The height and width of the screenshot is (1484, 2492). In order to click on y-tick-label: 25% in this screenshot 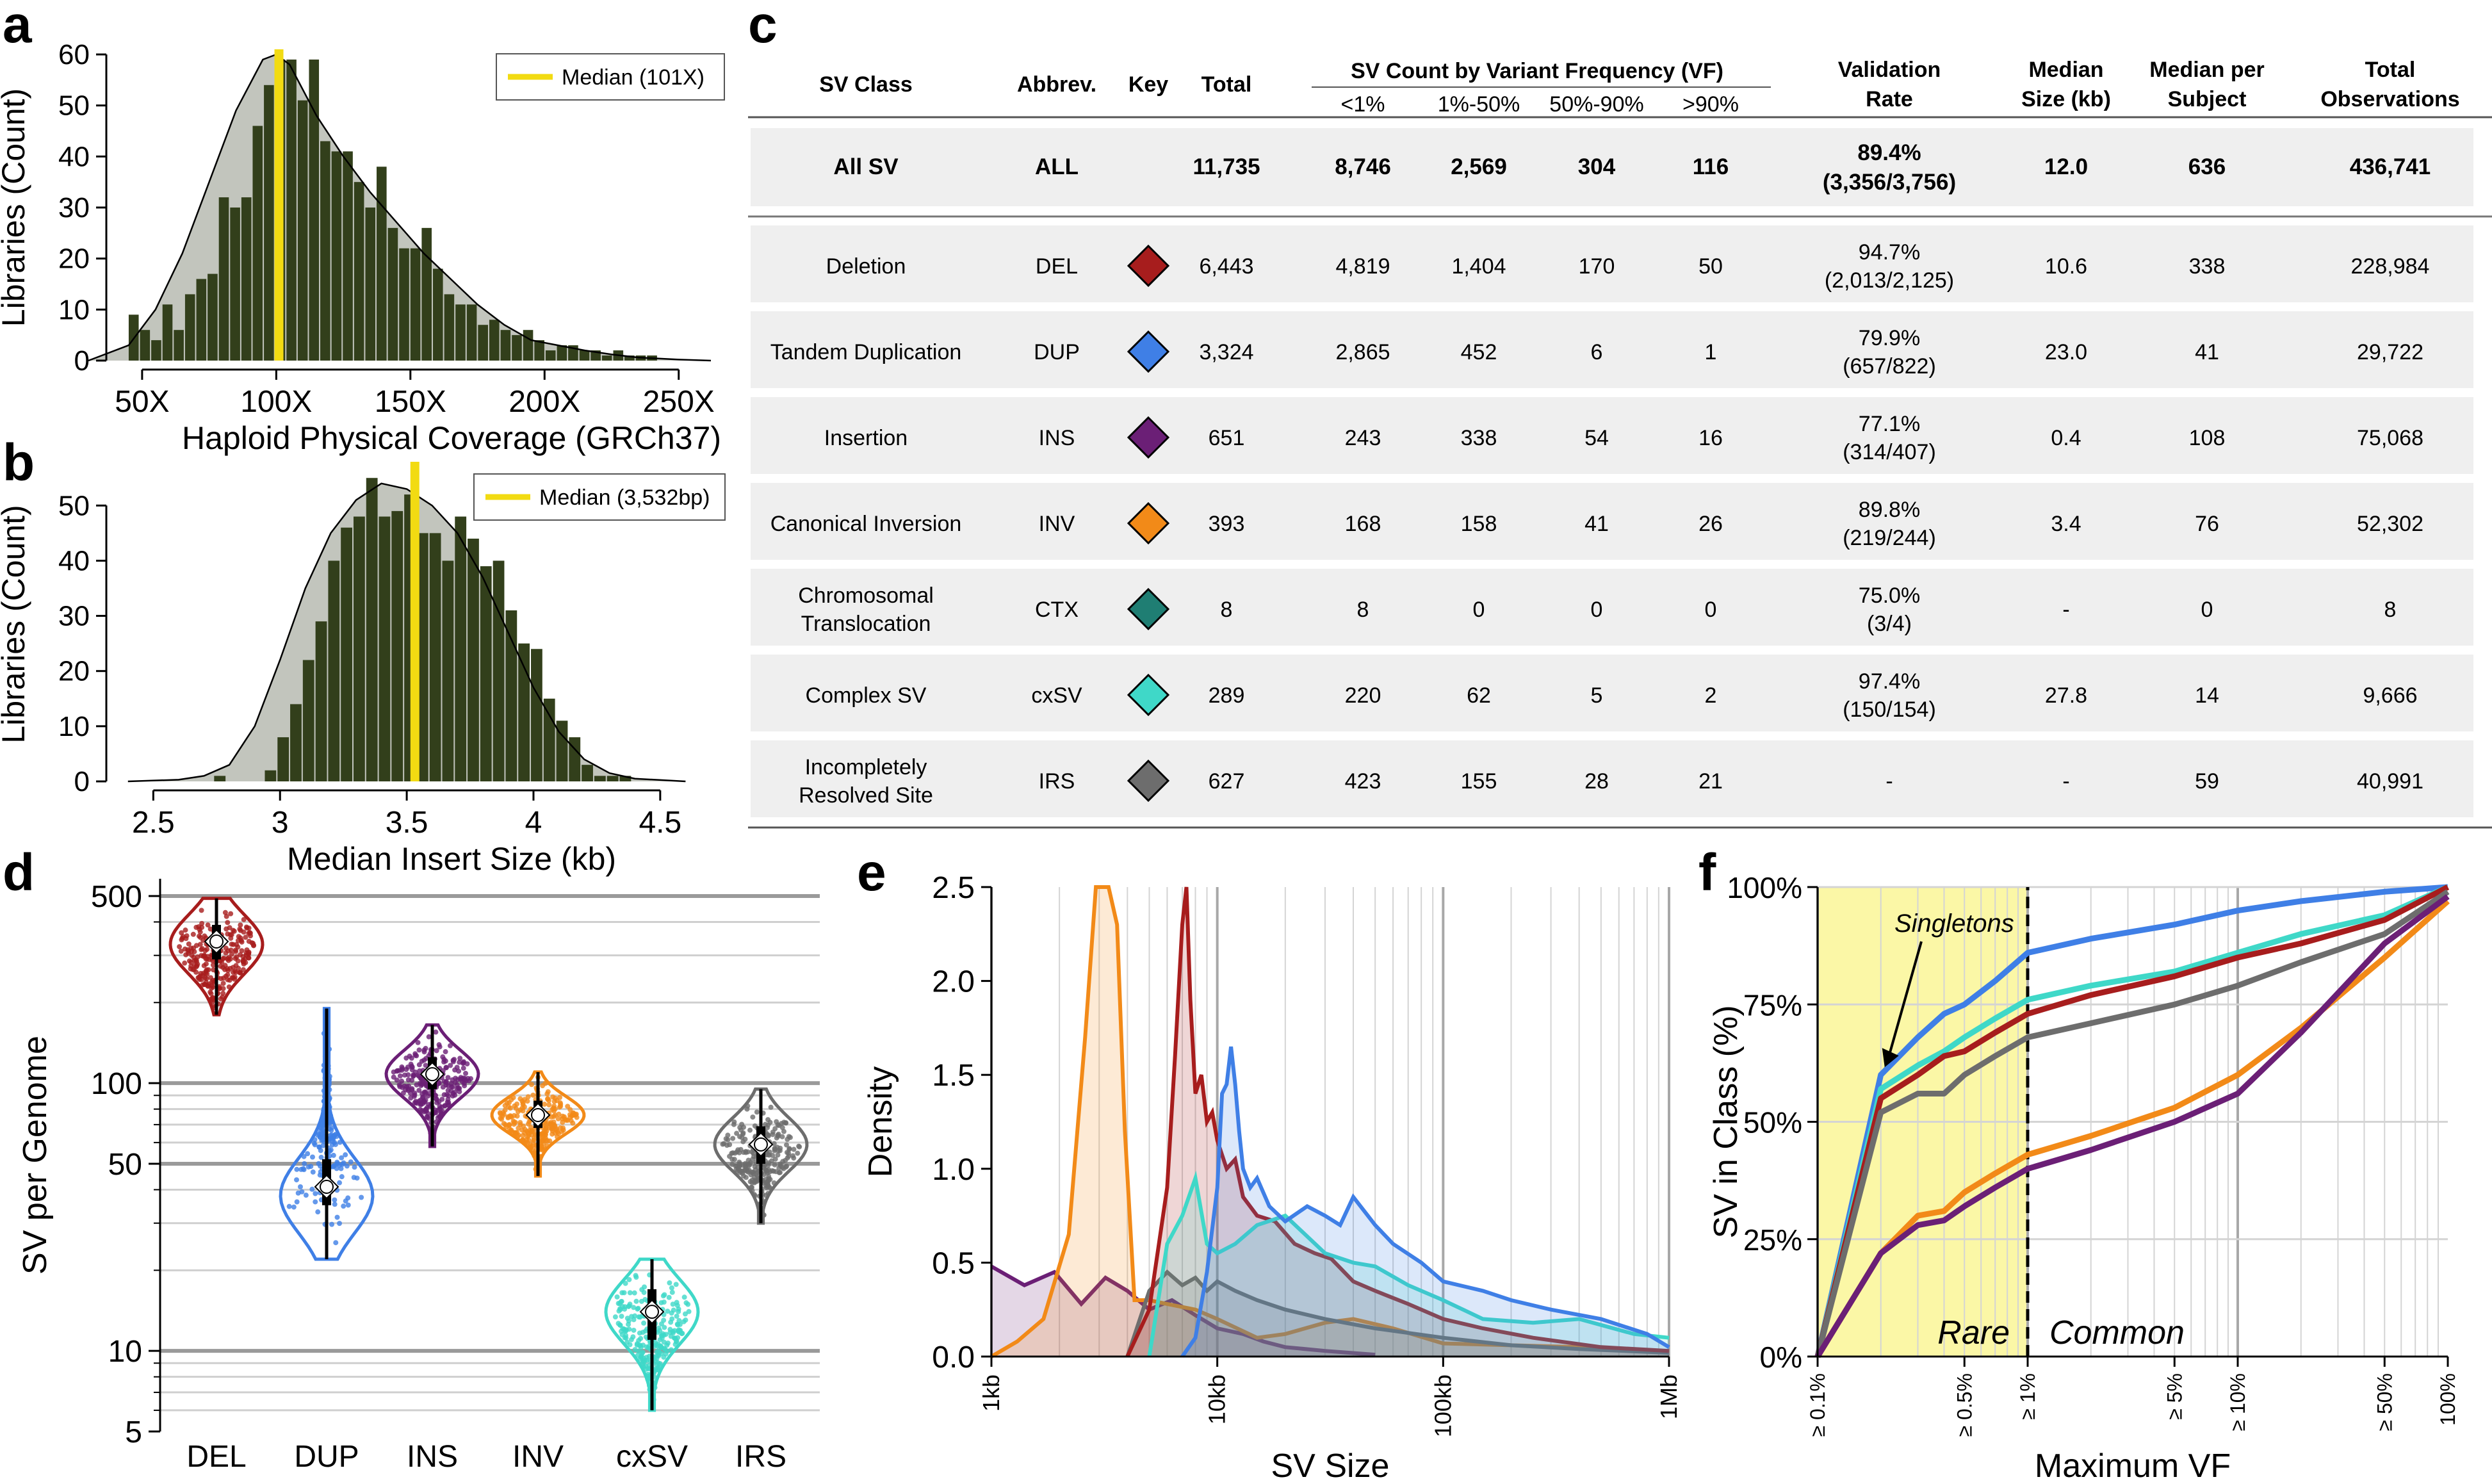, I will do `click(1772, 1240)`.